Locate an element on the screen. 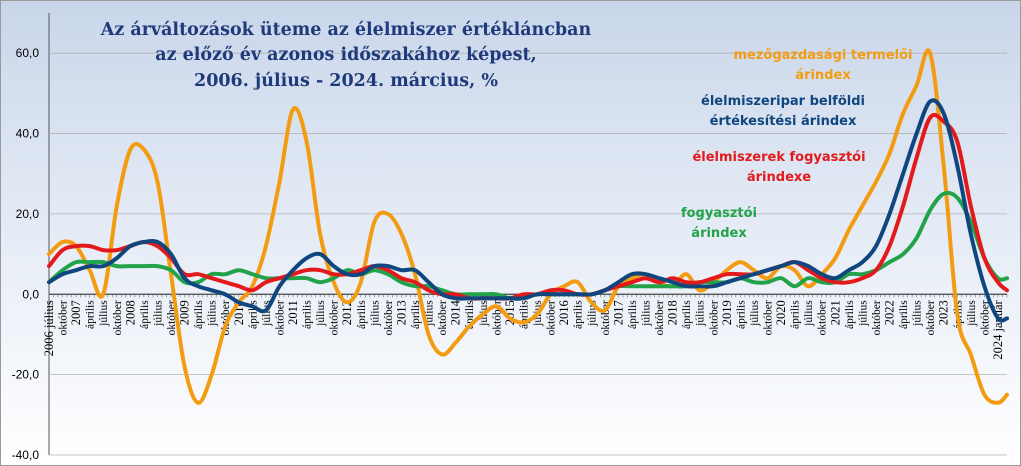  series-label-3: élelmiszerek fogyasztói is located at coordinates (778, 157).